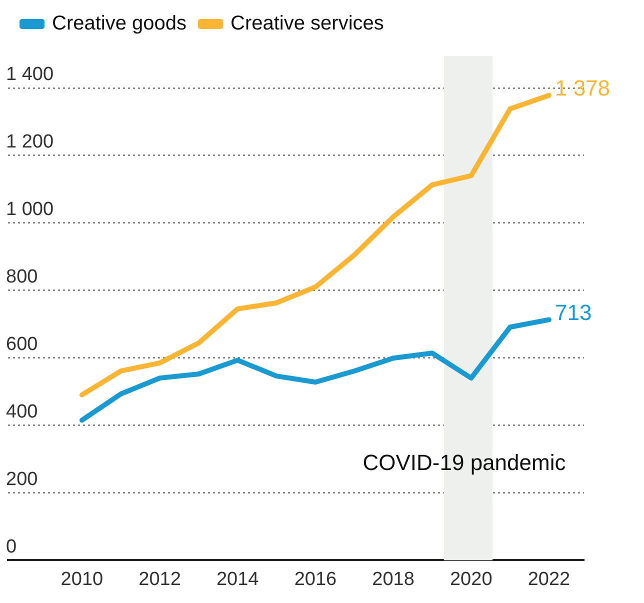 Image resolution: width=644 pixels, height=603 pixels. What do you see at coordinates (30, 209) in the screenshot?
I see `y-tick-label: 1 000` at bounding box center [30, 209].